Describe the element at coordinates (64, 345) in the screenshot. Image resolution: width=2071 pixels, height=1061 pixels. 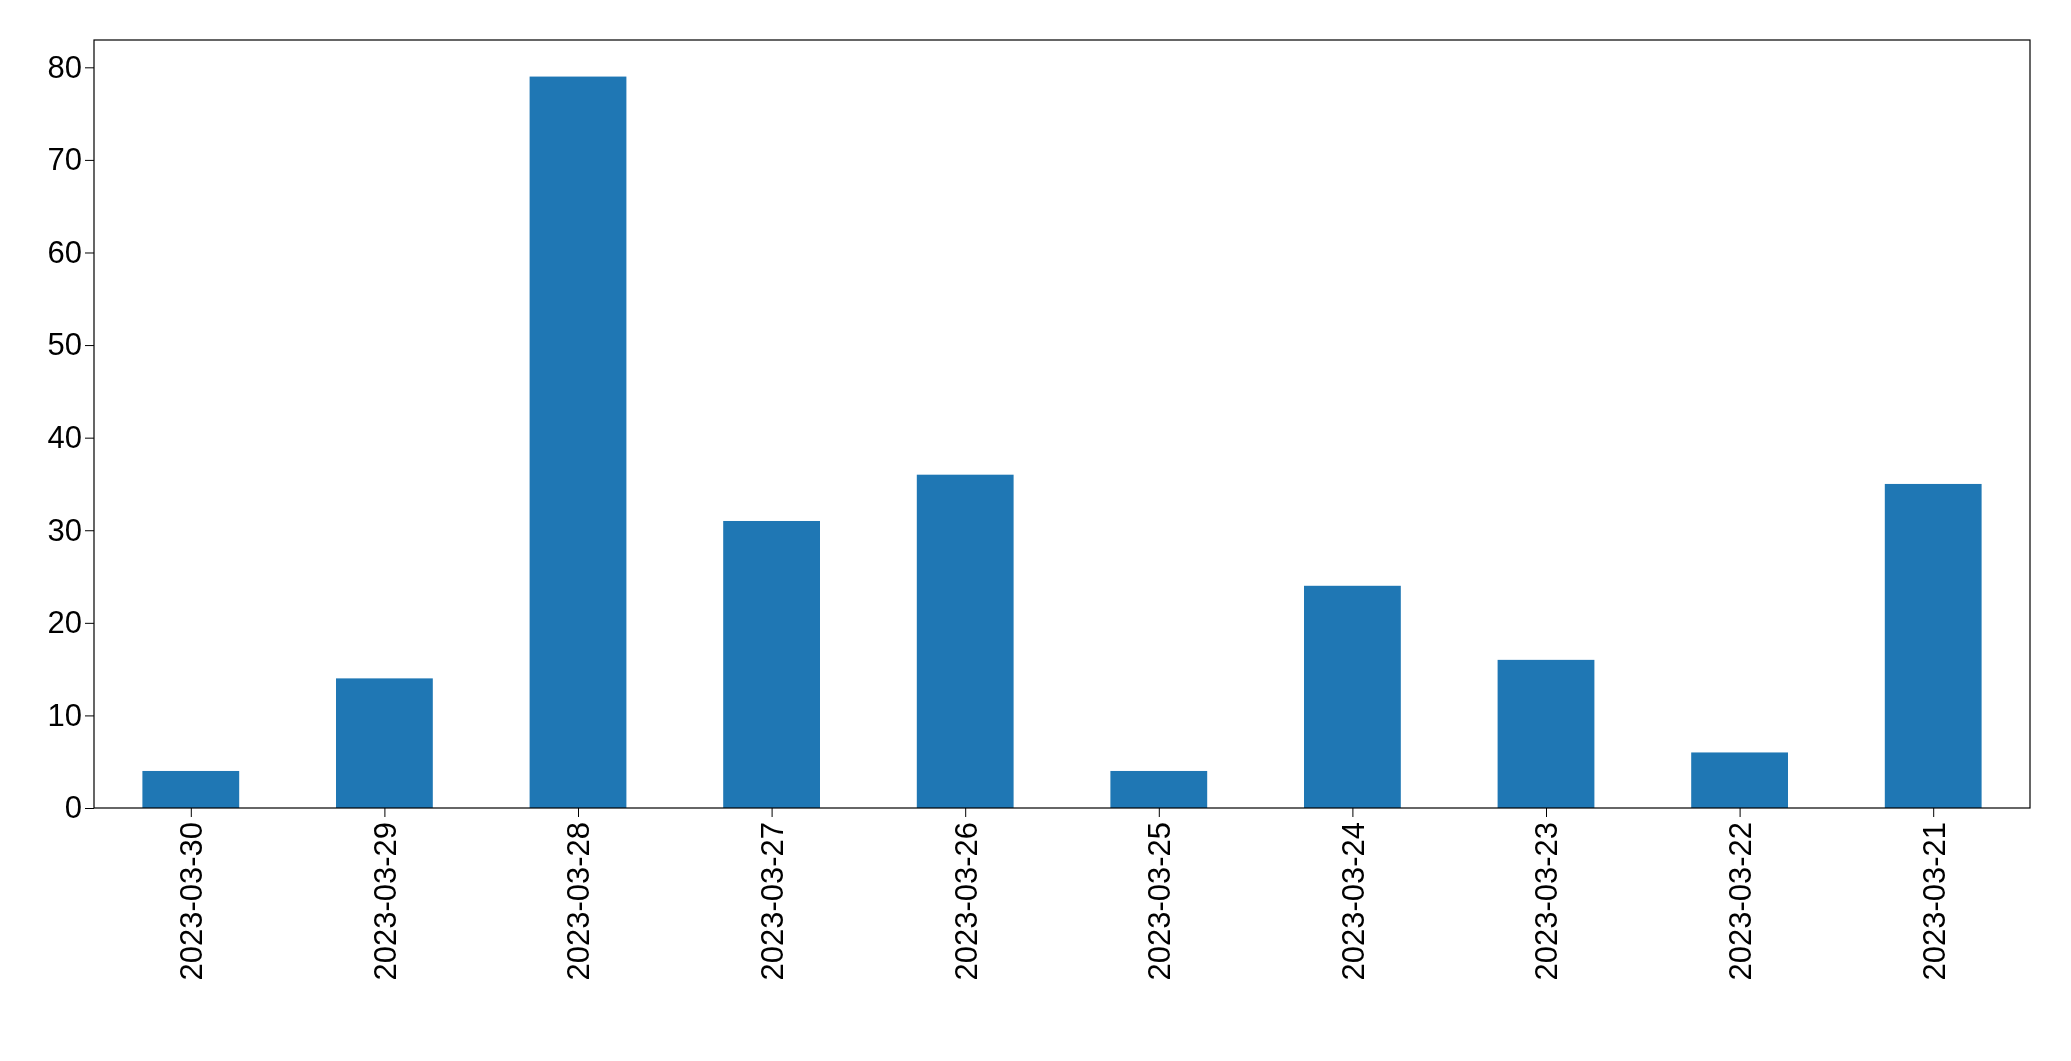
I see `y-tick-label: 50` at that location.